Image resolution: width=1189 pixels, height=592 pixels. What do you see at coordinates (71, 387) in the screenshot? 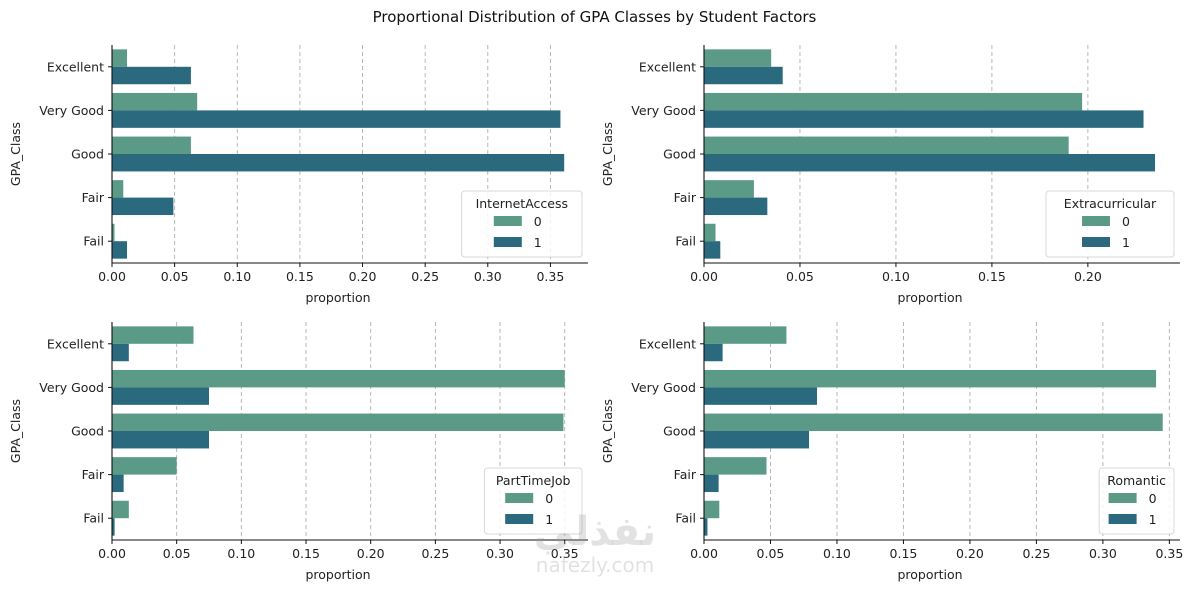
I see `y-tick-label: Very Good` at bounding box center [71, 387].